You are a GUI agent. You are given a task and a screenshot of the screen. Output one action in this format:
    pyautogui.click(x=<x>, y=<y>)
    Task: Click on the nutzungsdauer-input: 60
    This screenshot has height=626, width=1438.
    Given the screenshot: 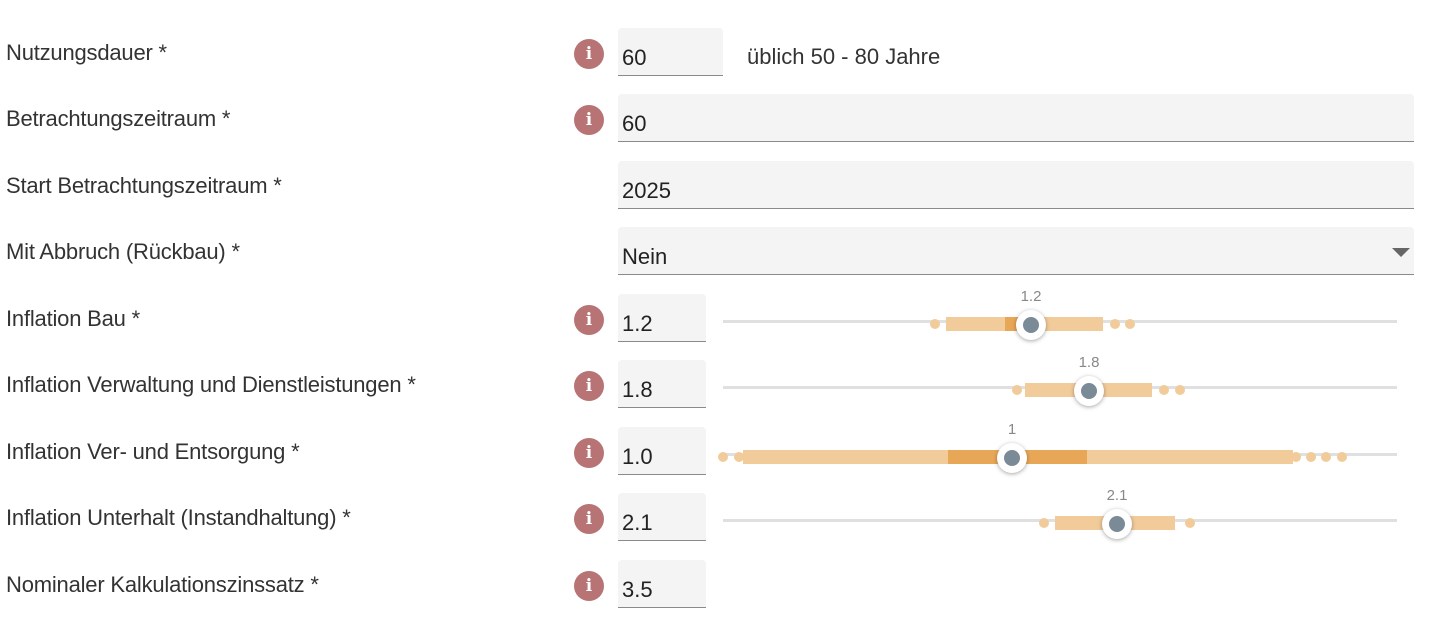 What is the action you would take?
    pyautogui.click(x=670, y=52)
    